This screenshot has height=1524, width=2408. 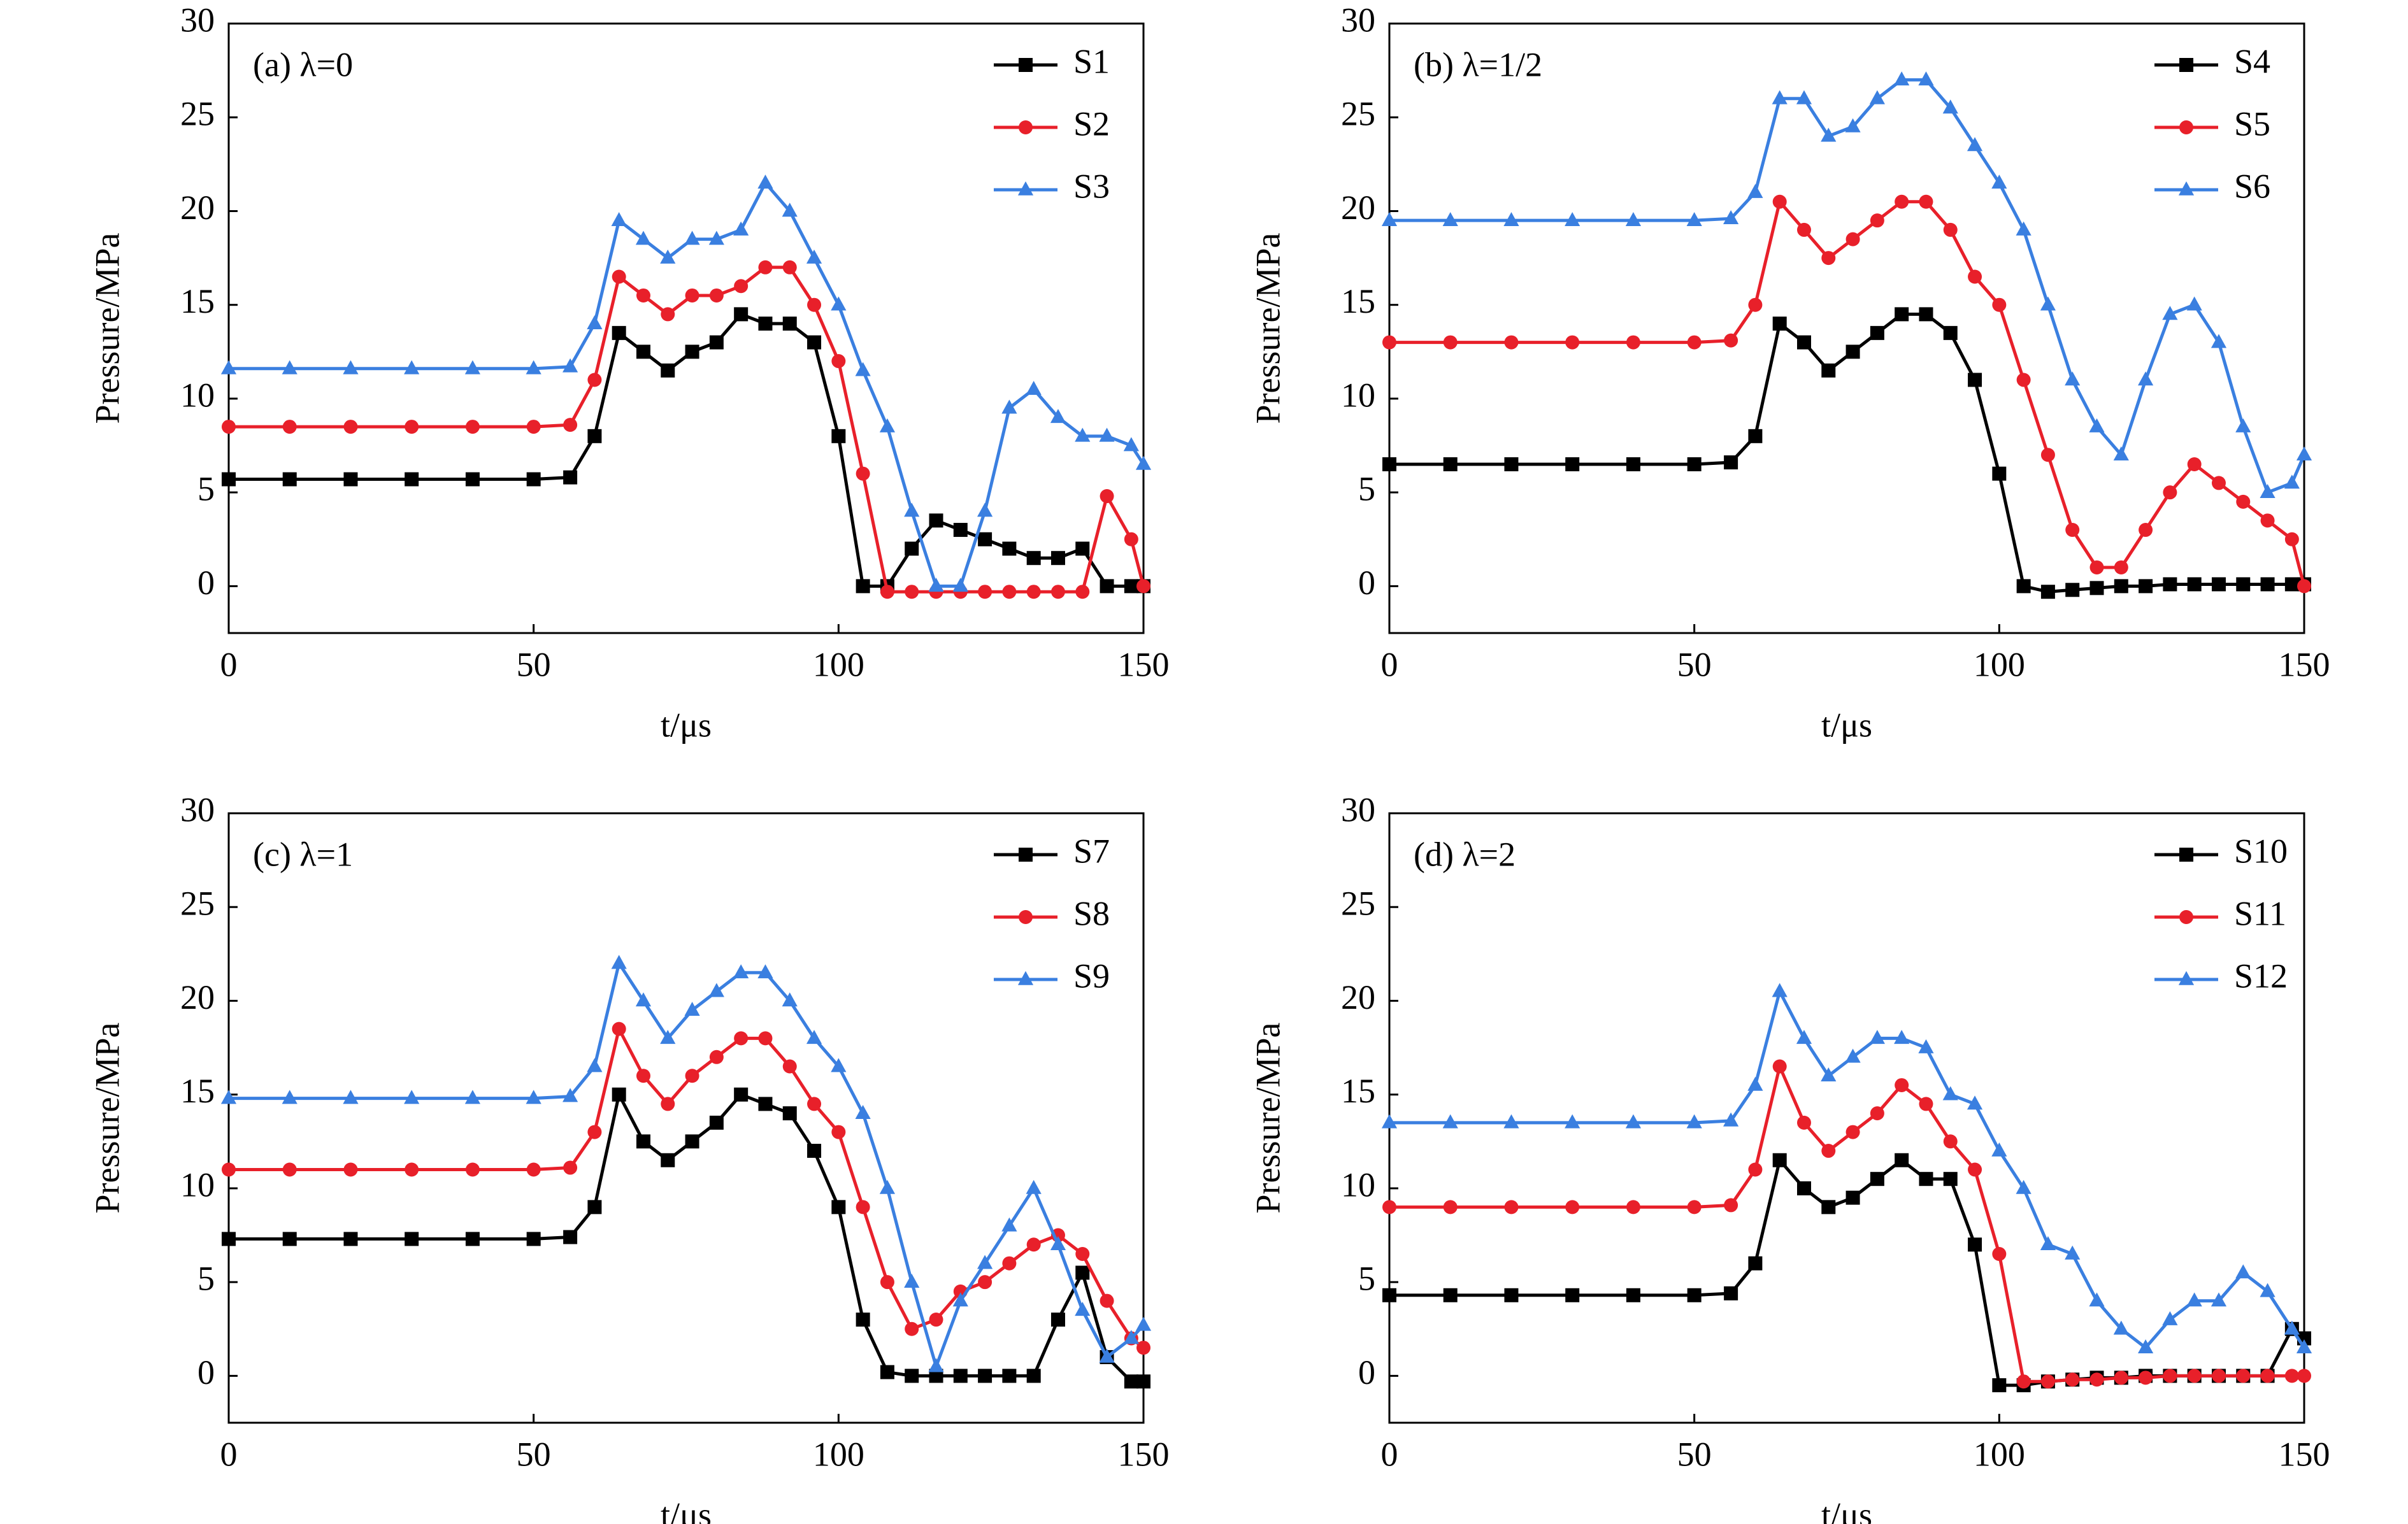 What do you see at coordinates (1389, 1454) in the screenshot?
I see `x-tick-label: 0` at bounding box center [1389, 1454].